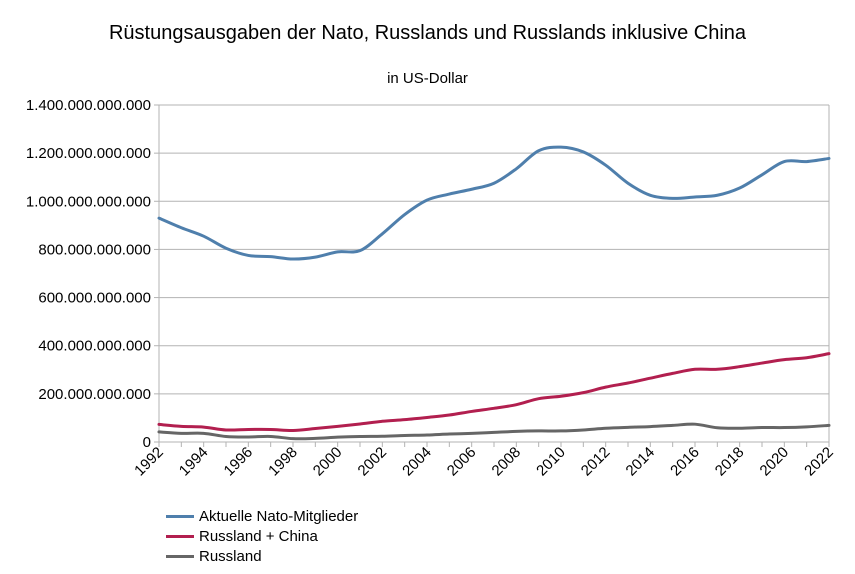  I want to click on x-tick-label-1992: 1992, so click(149, 462).